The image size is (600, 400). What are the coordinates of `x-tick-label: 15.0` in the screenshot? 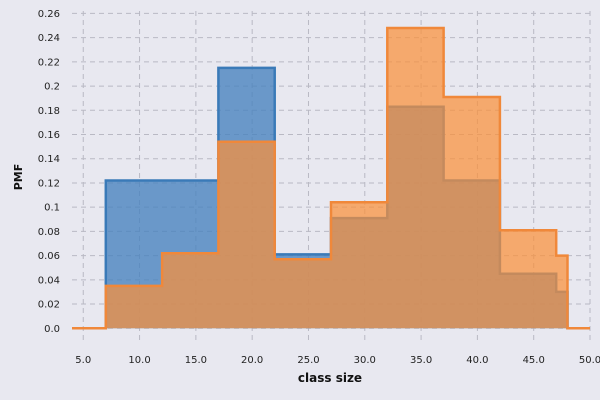 It's located at (196, 360).